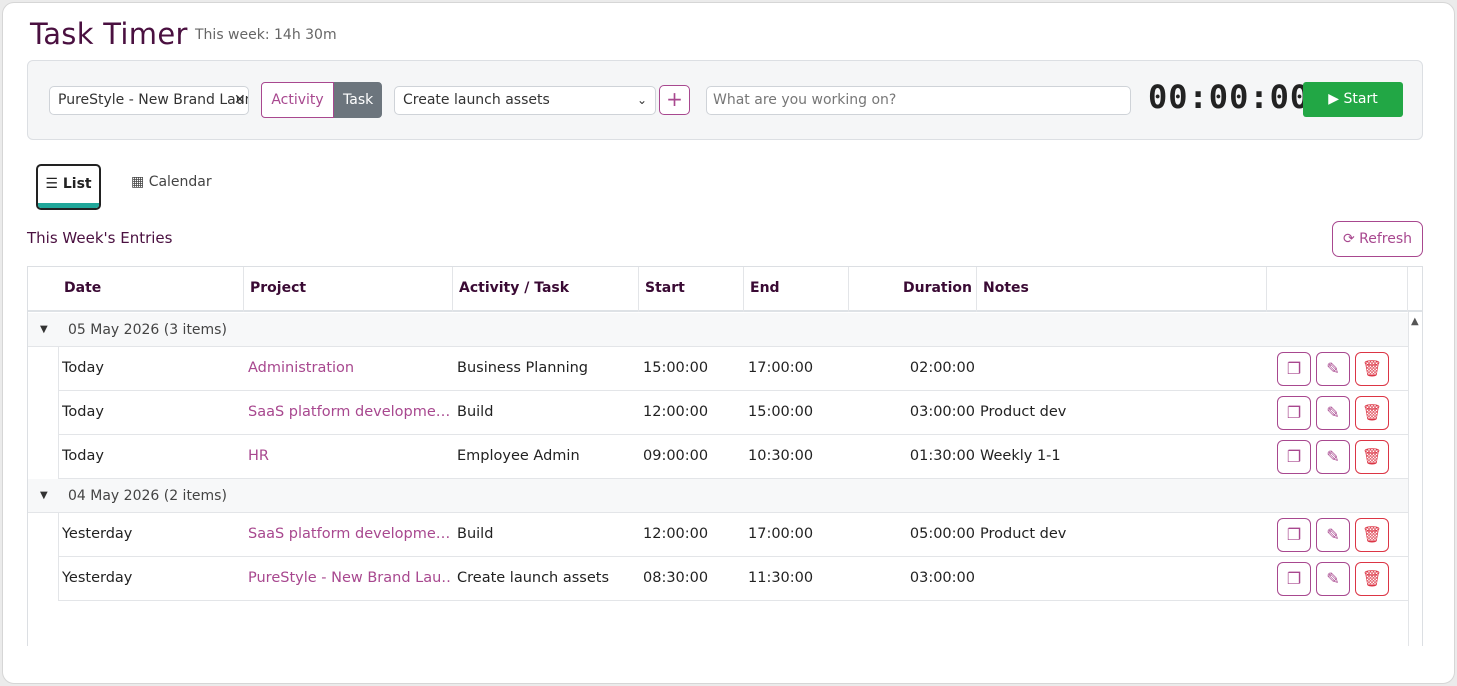 The image size is (1457, 686). Describe the element at coordinates (358, 100) in the screenshot. I see `mode-task-option: Task` at that location.